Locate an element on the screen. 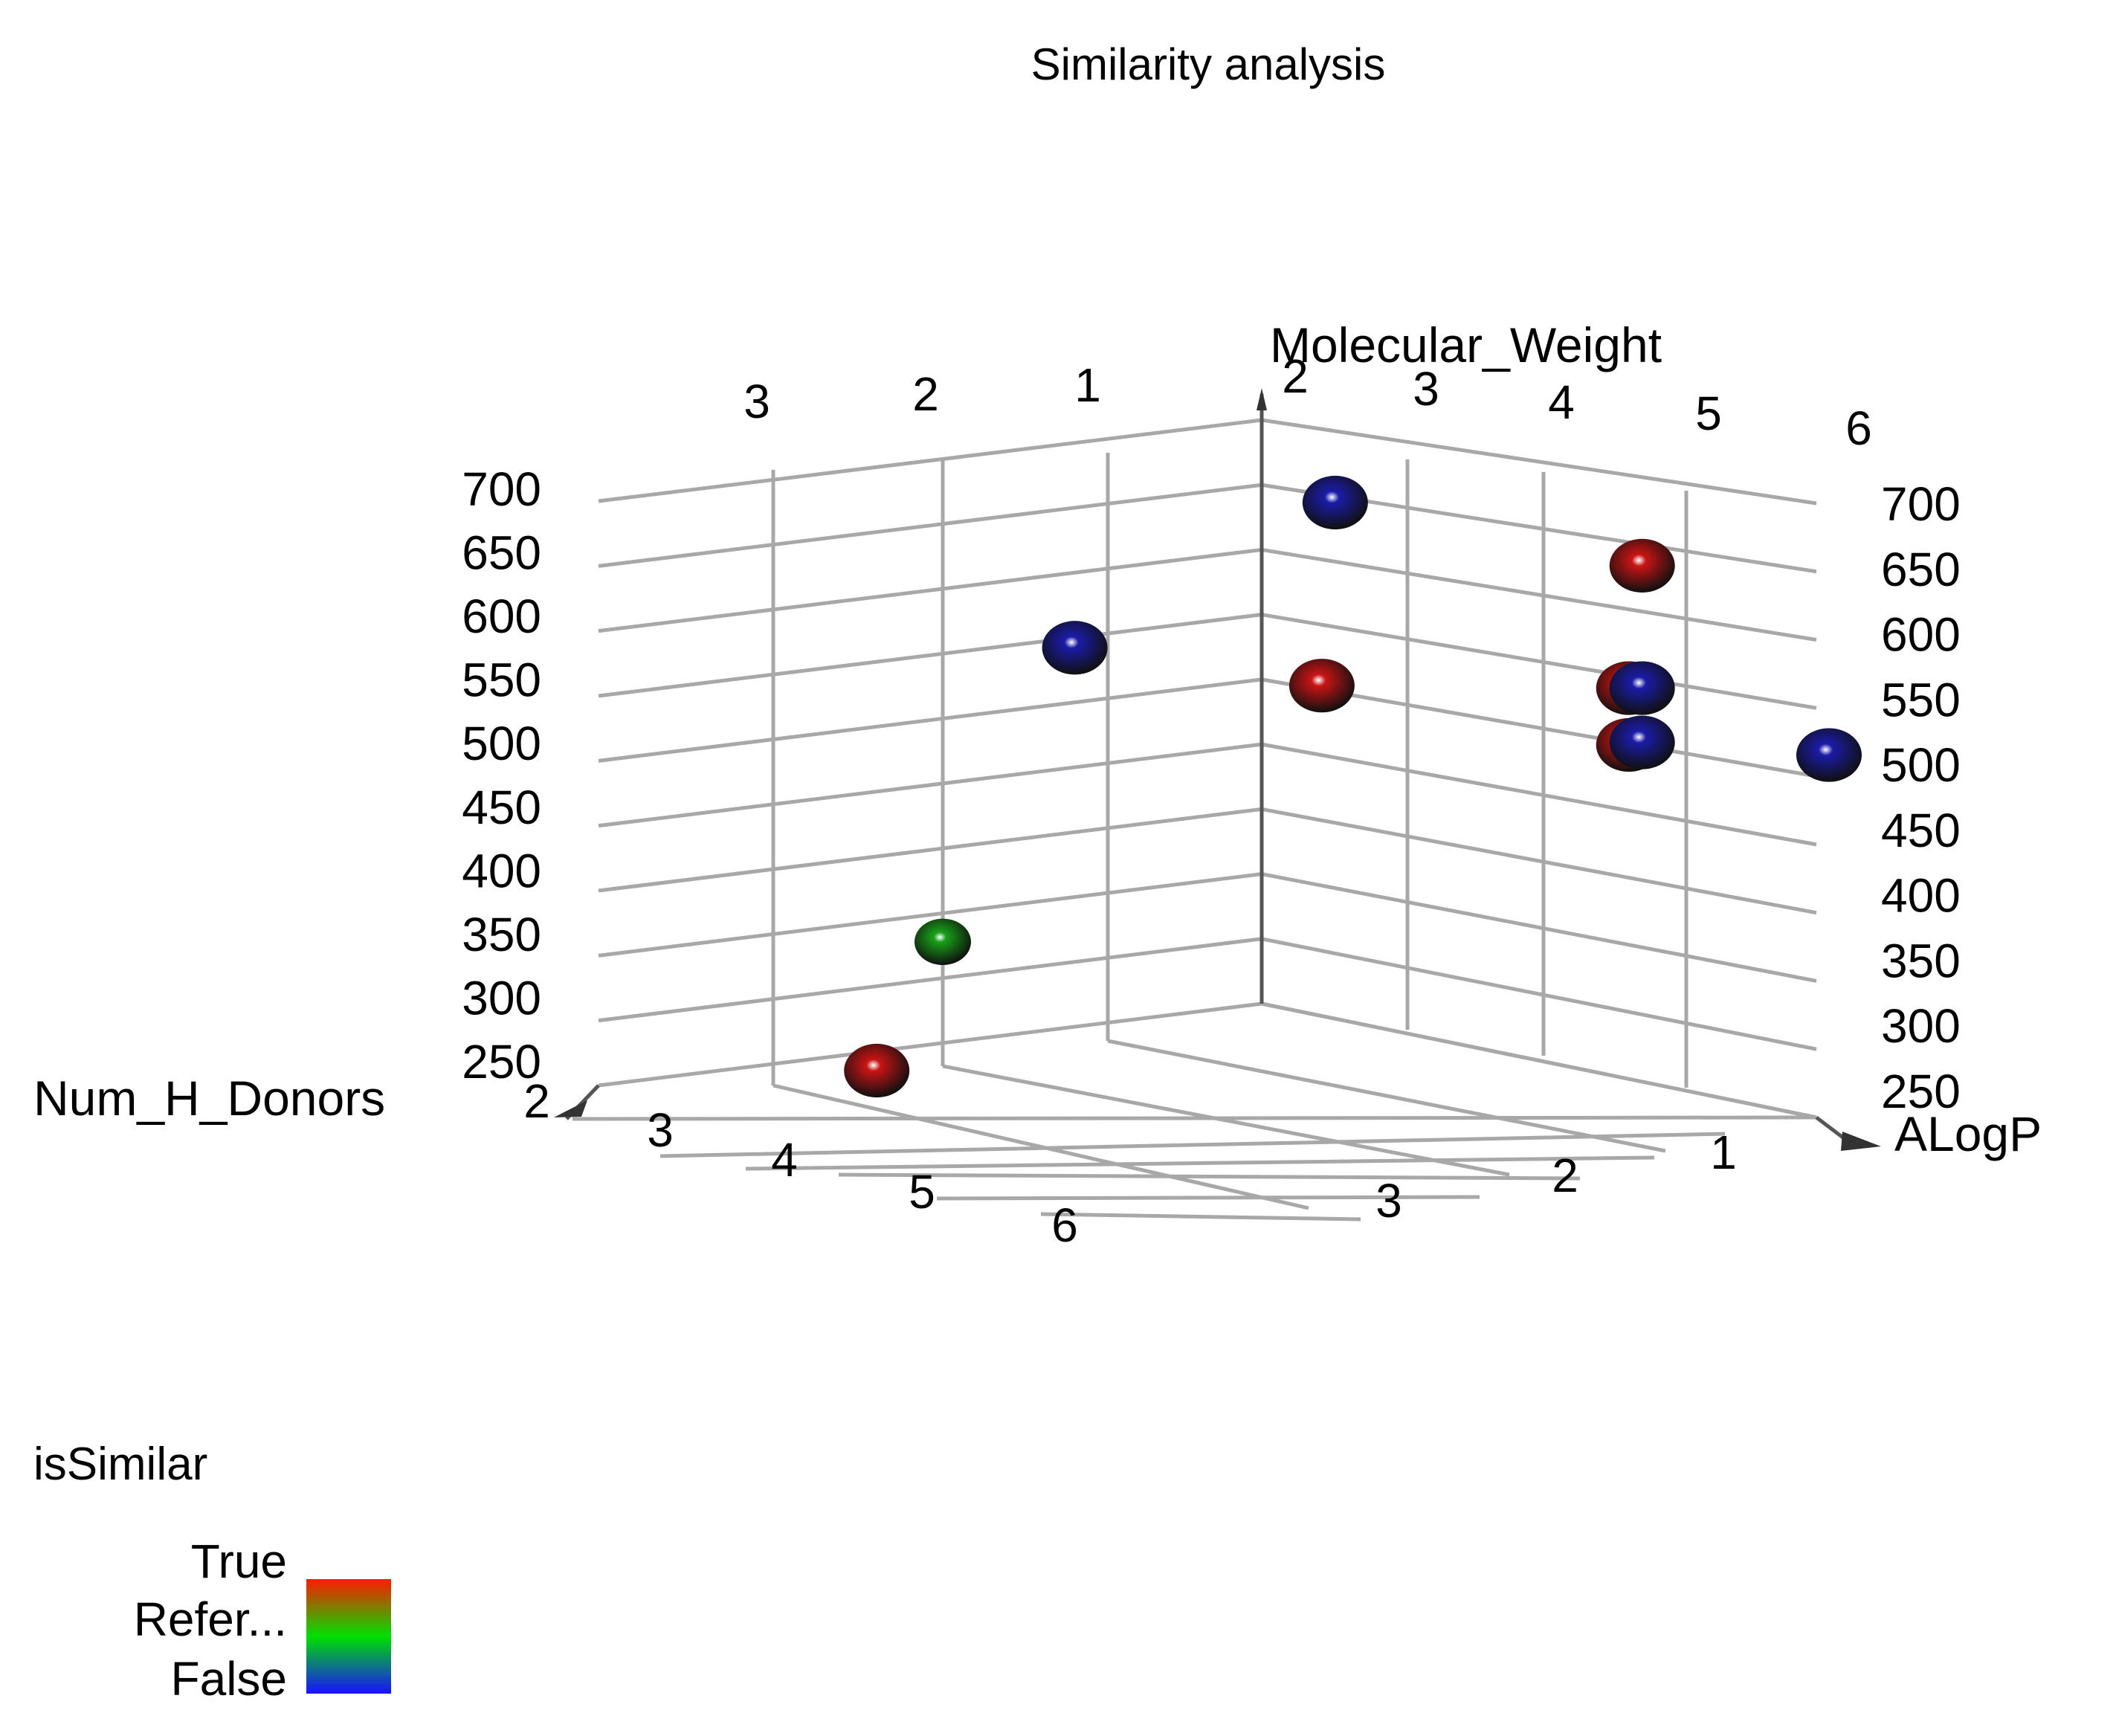 Image resolution: width=2116 pixels, height=1736 pixels. z-tick-left-550: 550 is located at coordinates (502, 680).